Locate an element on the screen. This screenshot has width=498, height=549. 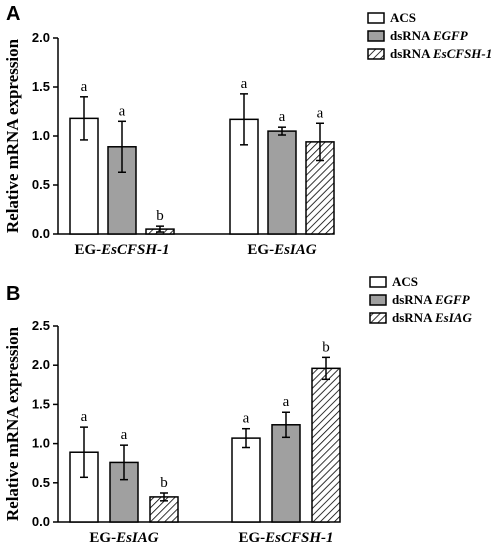
legend: ACS dsRNA EGFP dsRNA EsIAG is located at coordinates (420, 299).